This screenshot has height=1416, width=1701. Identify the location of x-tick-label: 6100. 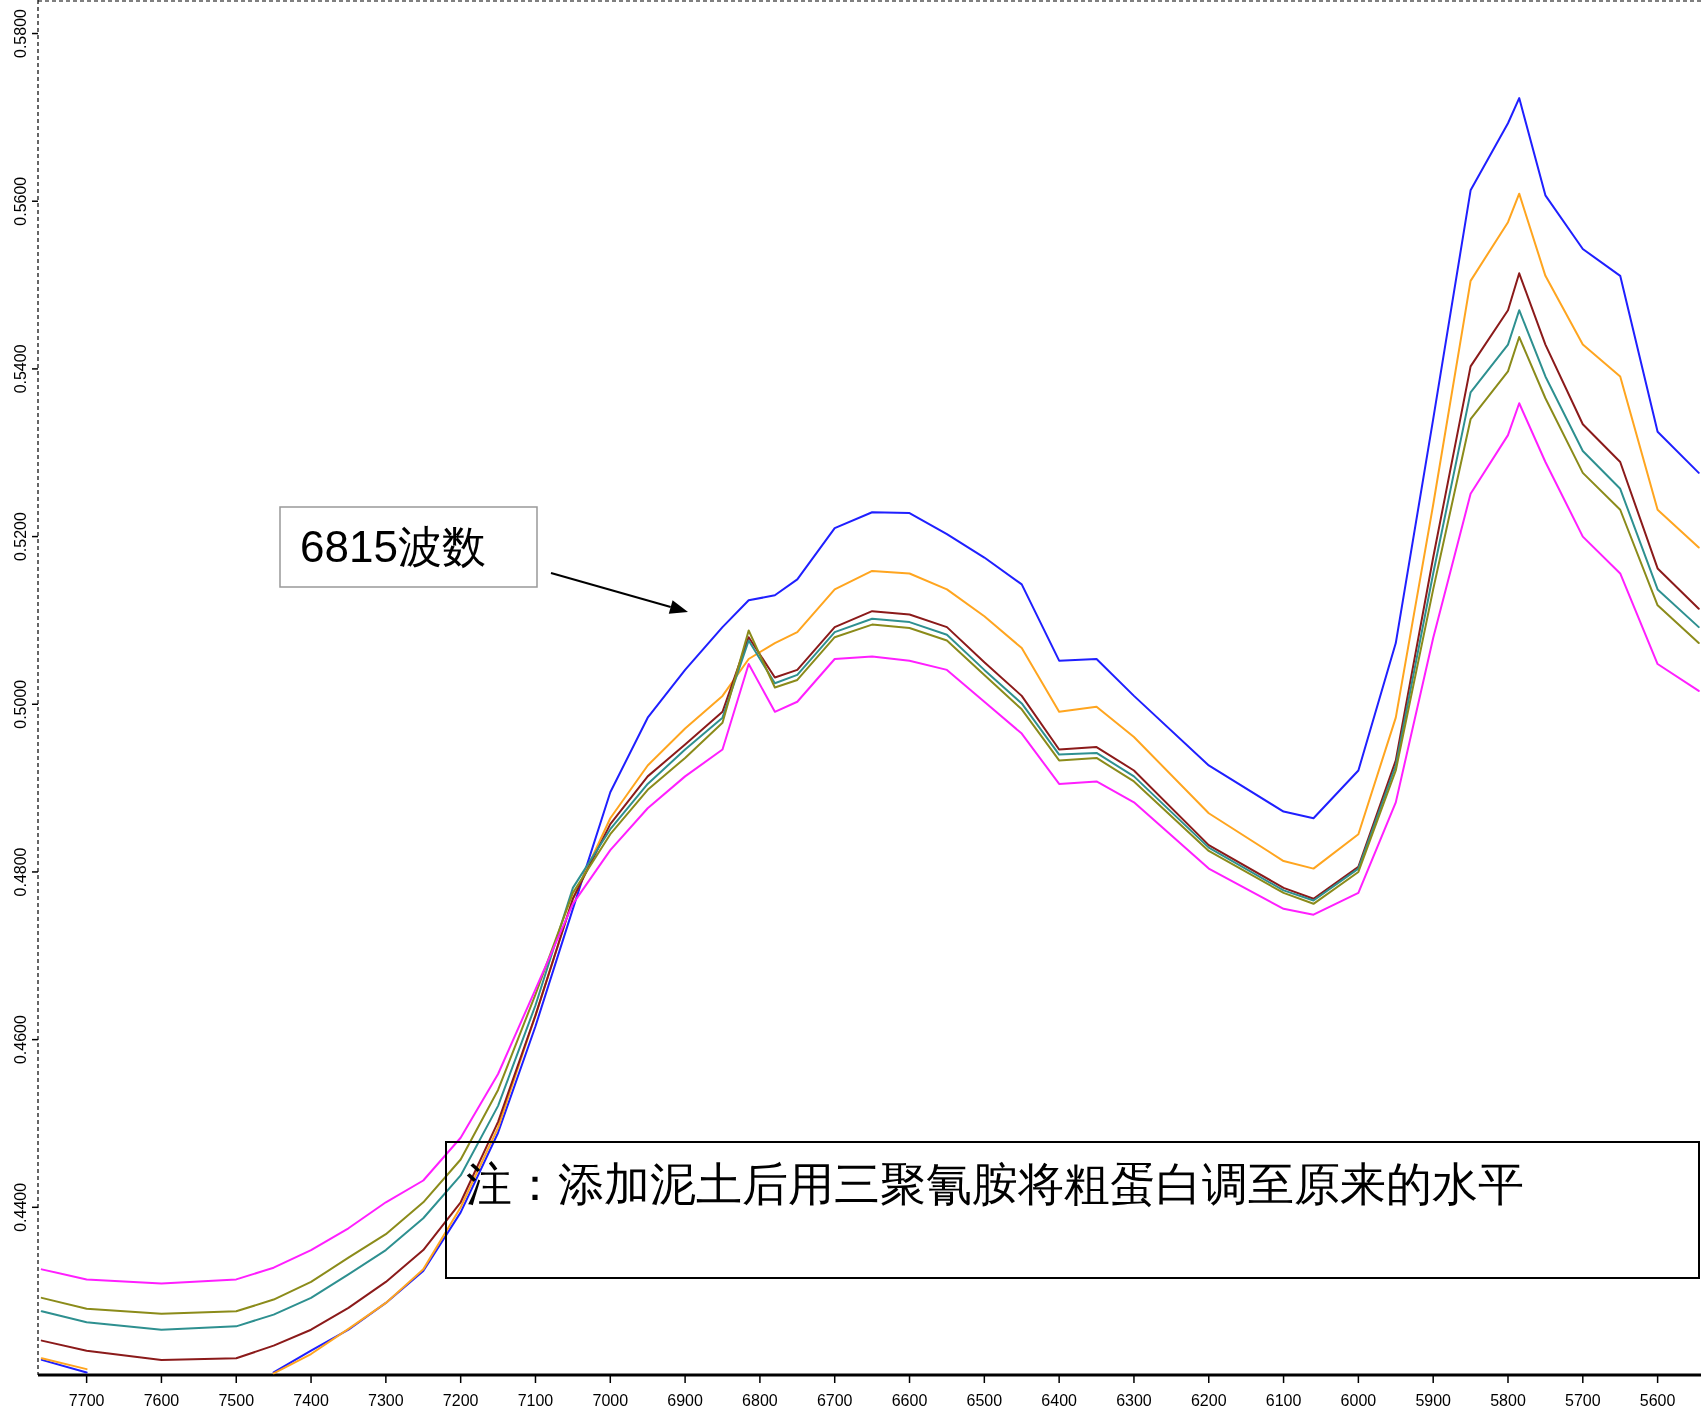
(1283, 1400).